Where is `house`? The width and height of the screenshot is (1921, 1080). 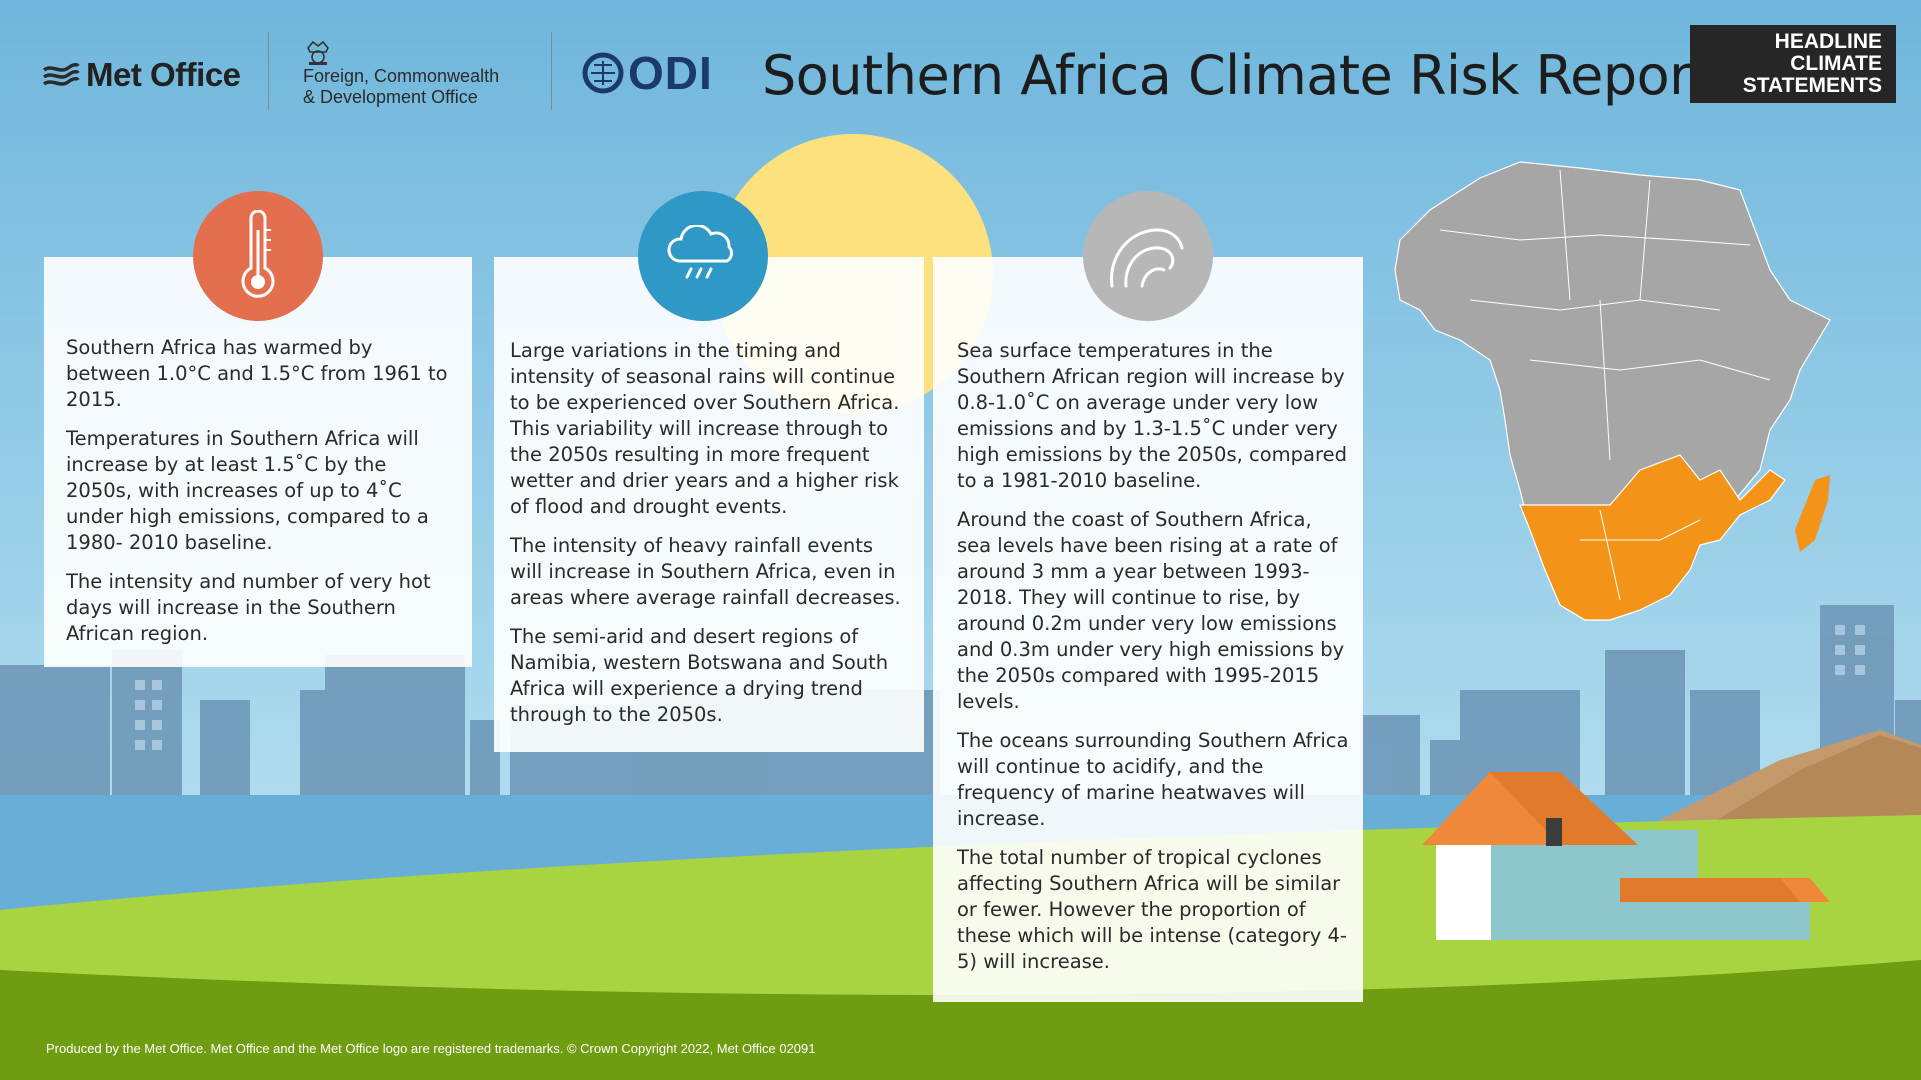 house is located at coordinates (1626, 856).